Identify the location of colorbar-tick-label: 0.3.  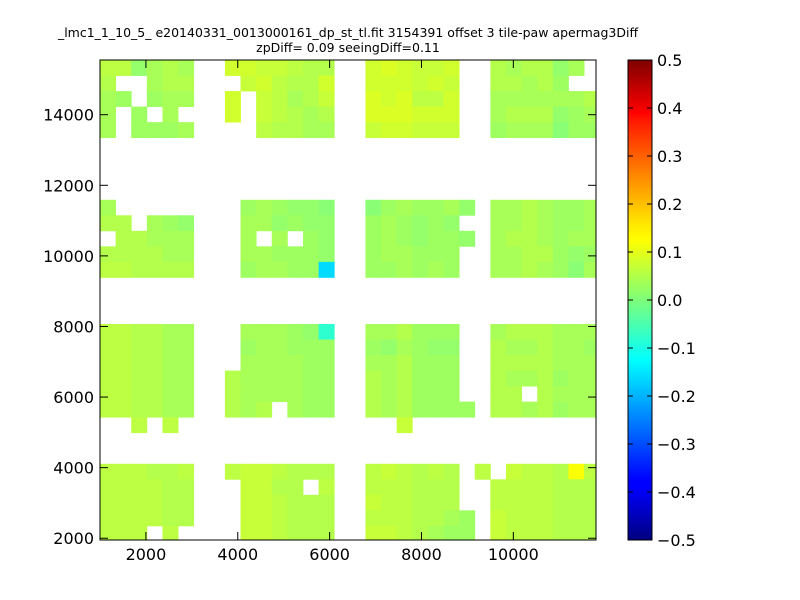
(669, 156).